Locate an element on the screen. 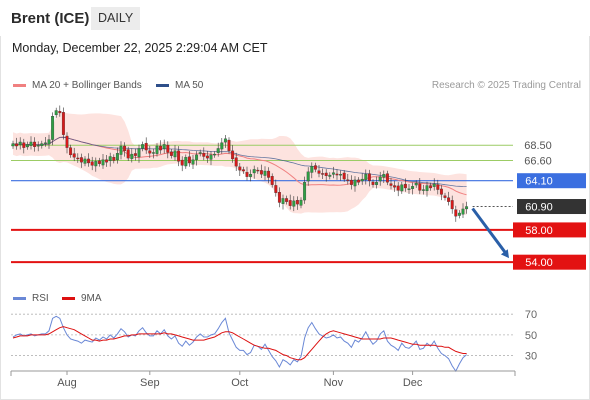 The width and height of the screenshot is (590, 400). instrument-title: Brent (ICE) is located at coordinates (50, 18).